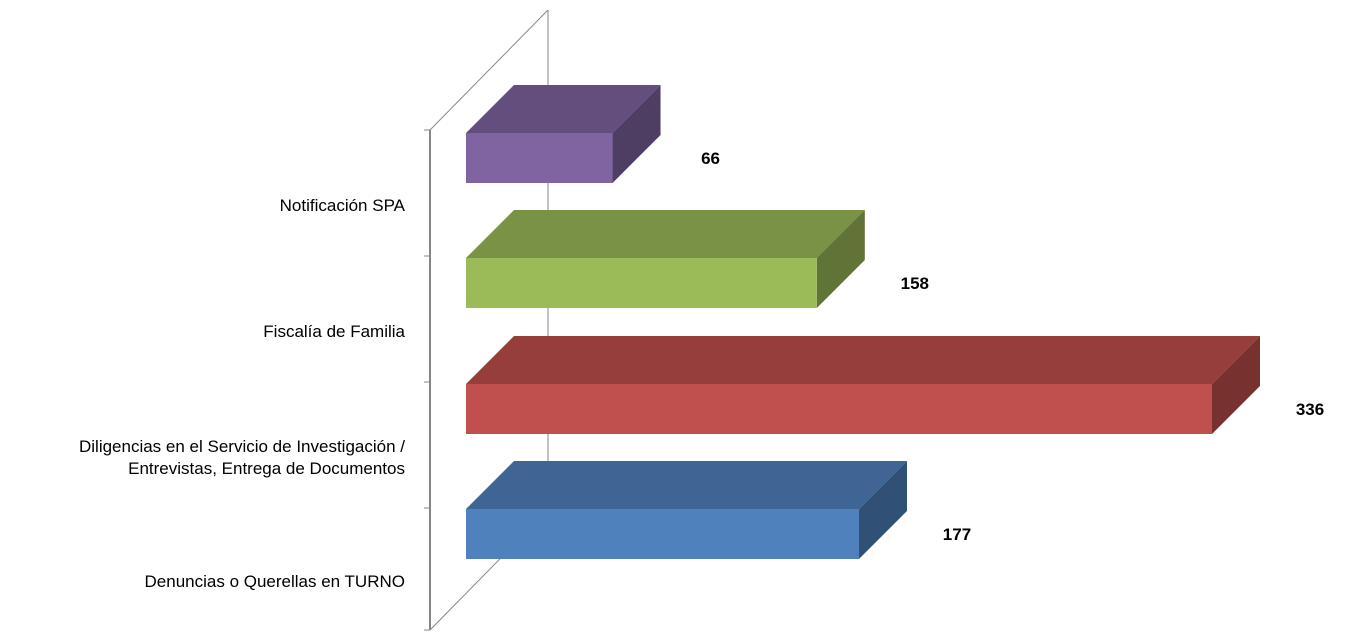 This screenshot has height=634, width=1359. I want to click on category-tick-label: Entrevistas, Entrega de Documentos, so click(266, 468).